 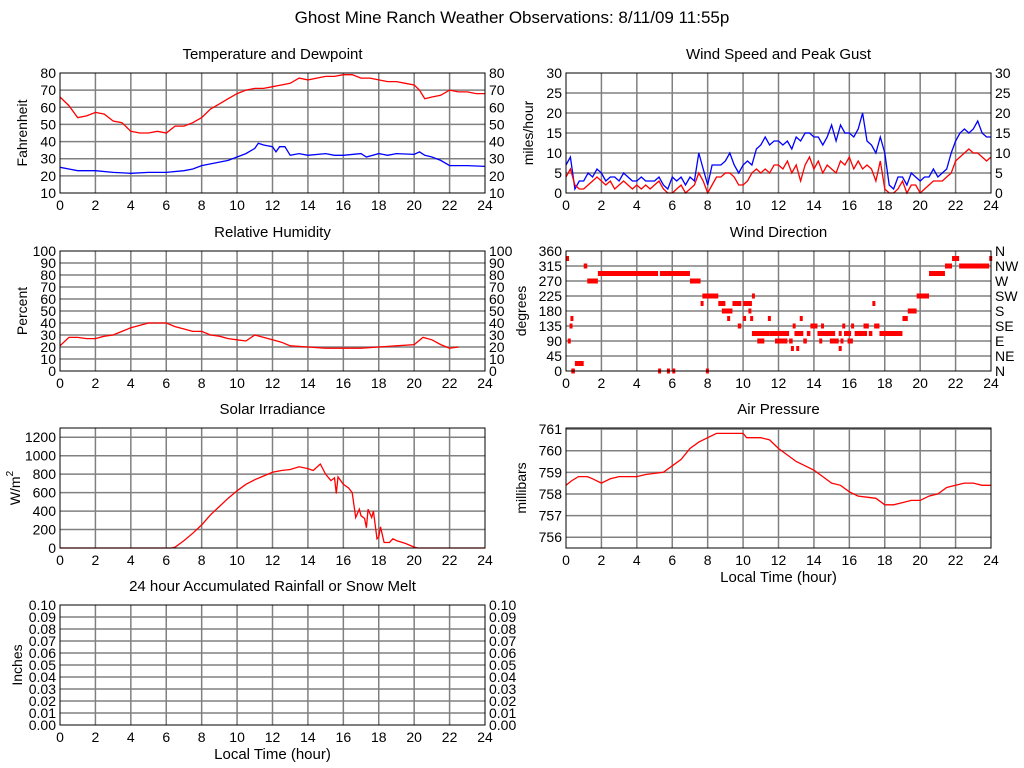 What do you see at coordinates (502, 725) in the screenshot?
I see `right-tick-label: 0.00` at bounding box center [502, 725].